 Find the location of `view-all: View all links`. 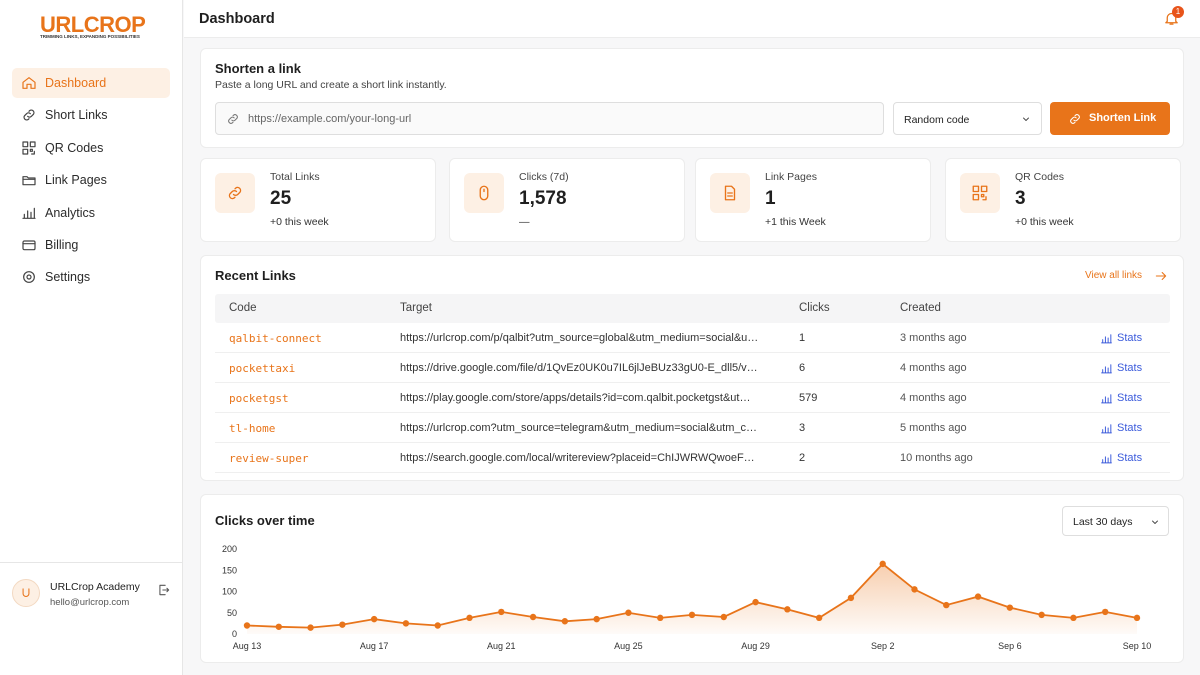

view-all: View all links is located at coordinates (1130, 277).